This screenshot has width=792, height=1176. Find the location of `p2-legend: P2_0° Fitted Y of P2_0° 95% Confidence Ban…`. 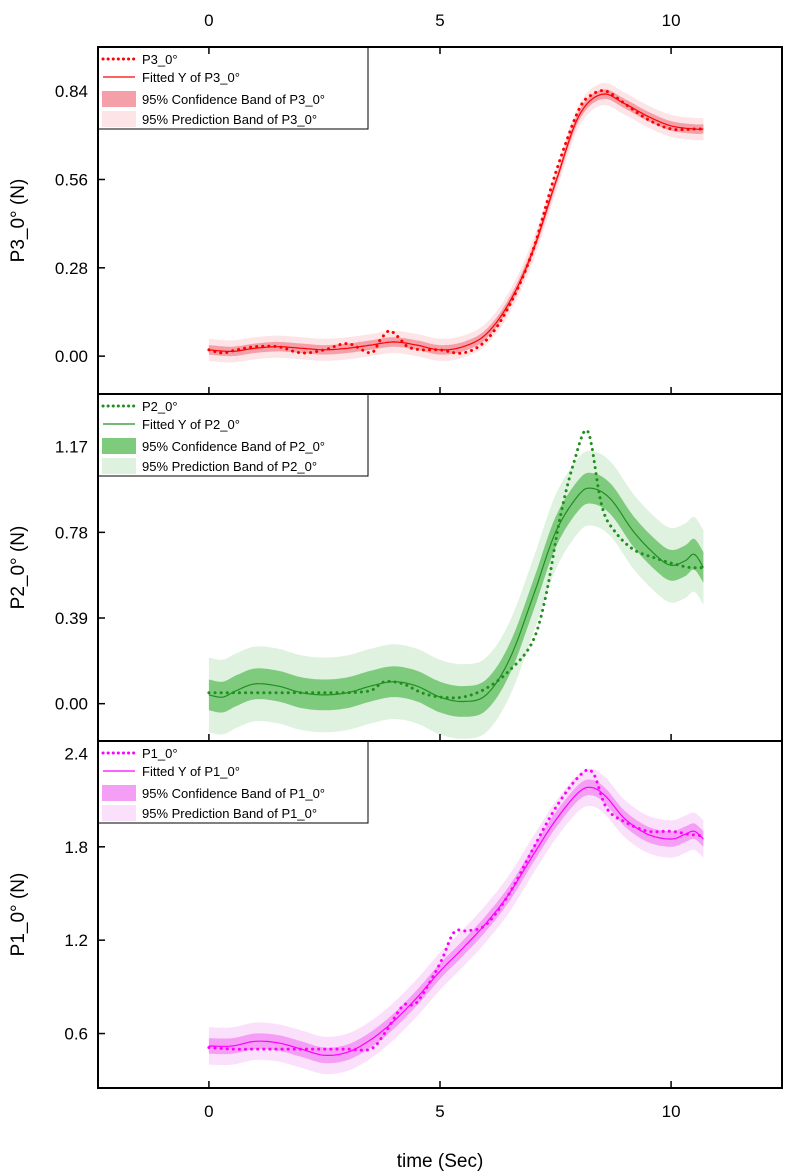

p2-legend: P2_0° Fitted Y of P2_0° 95% Confidence Ban… is located at coordinates (233, 435).